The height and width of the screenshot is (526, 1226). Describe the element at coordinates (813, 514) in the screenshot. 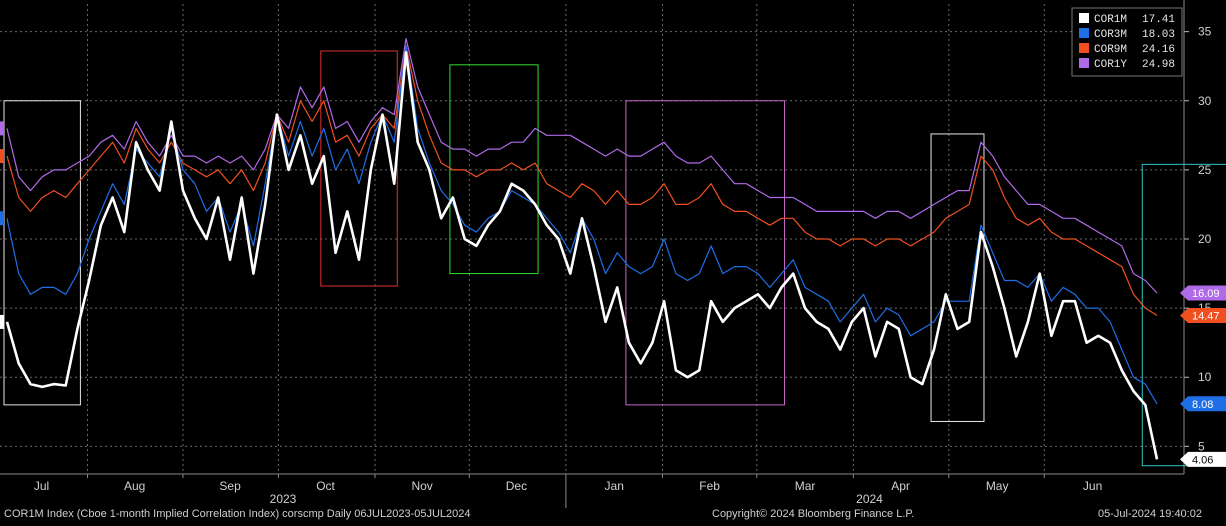

I see `footer-center: Copyright© 2024 Bloomberg Finance L.P.` at that location.